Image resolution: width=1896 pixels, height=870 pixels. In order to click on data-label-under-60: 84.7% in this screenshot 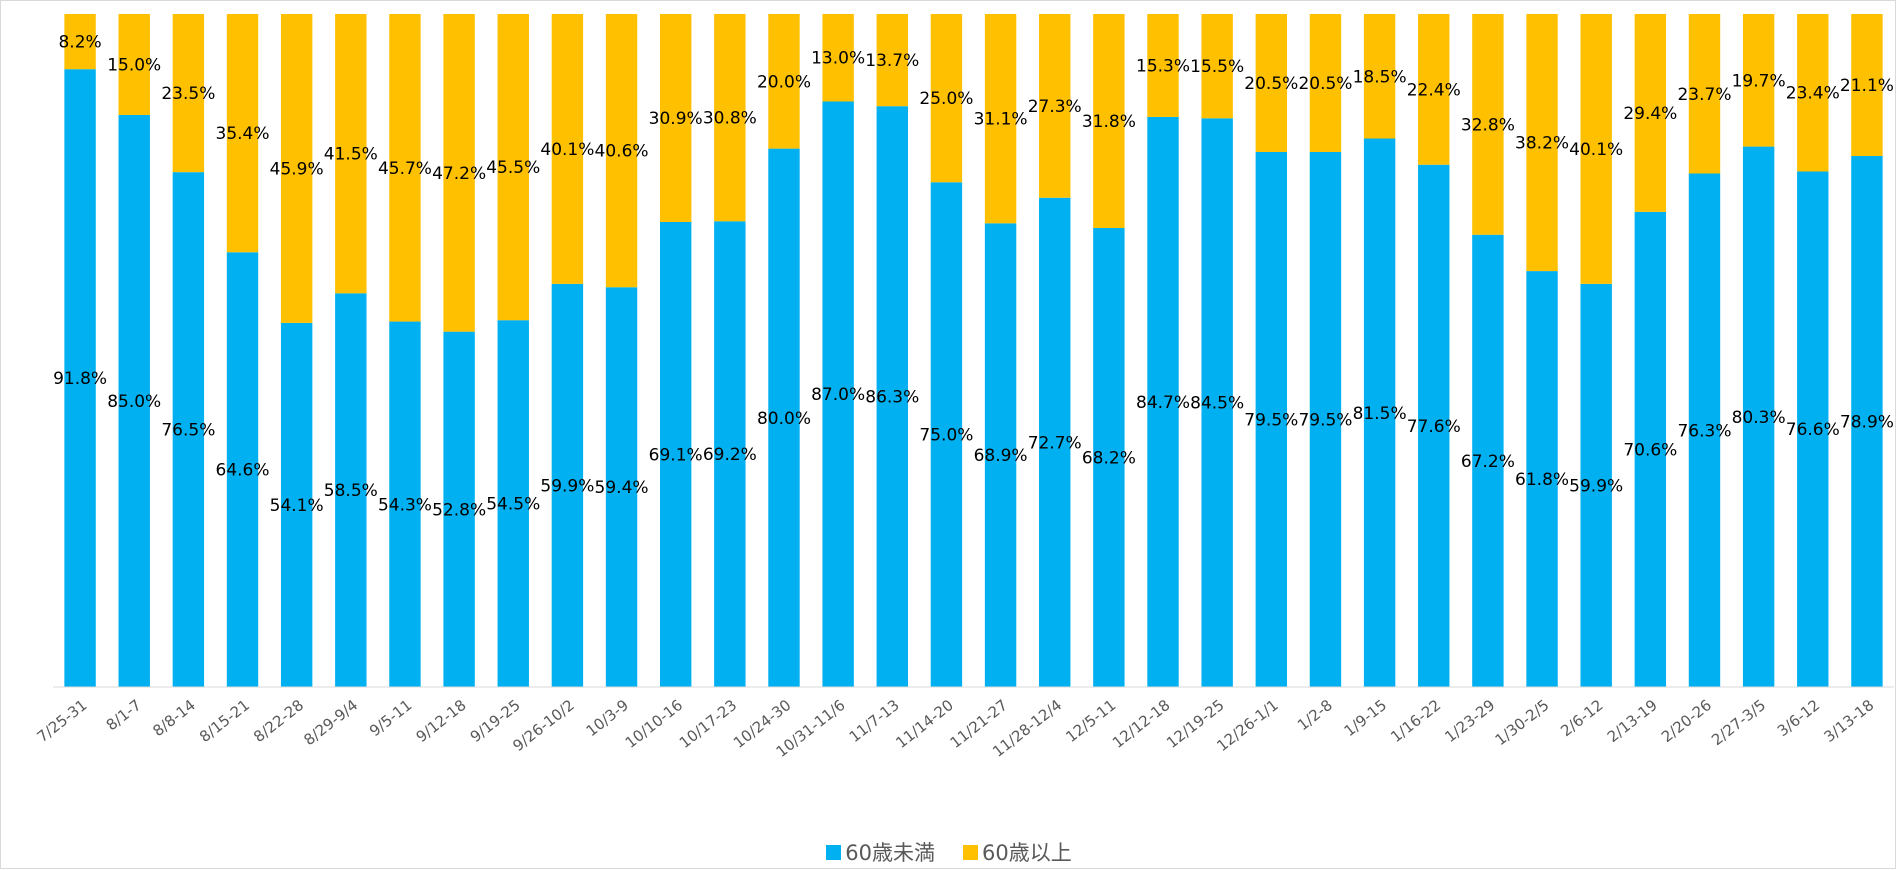, I will do `click(1163, 403)`.